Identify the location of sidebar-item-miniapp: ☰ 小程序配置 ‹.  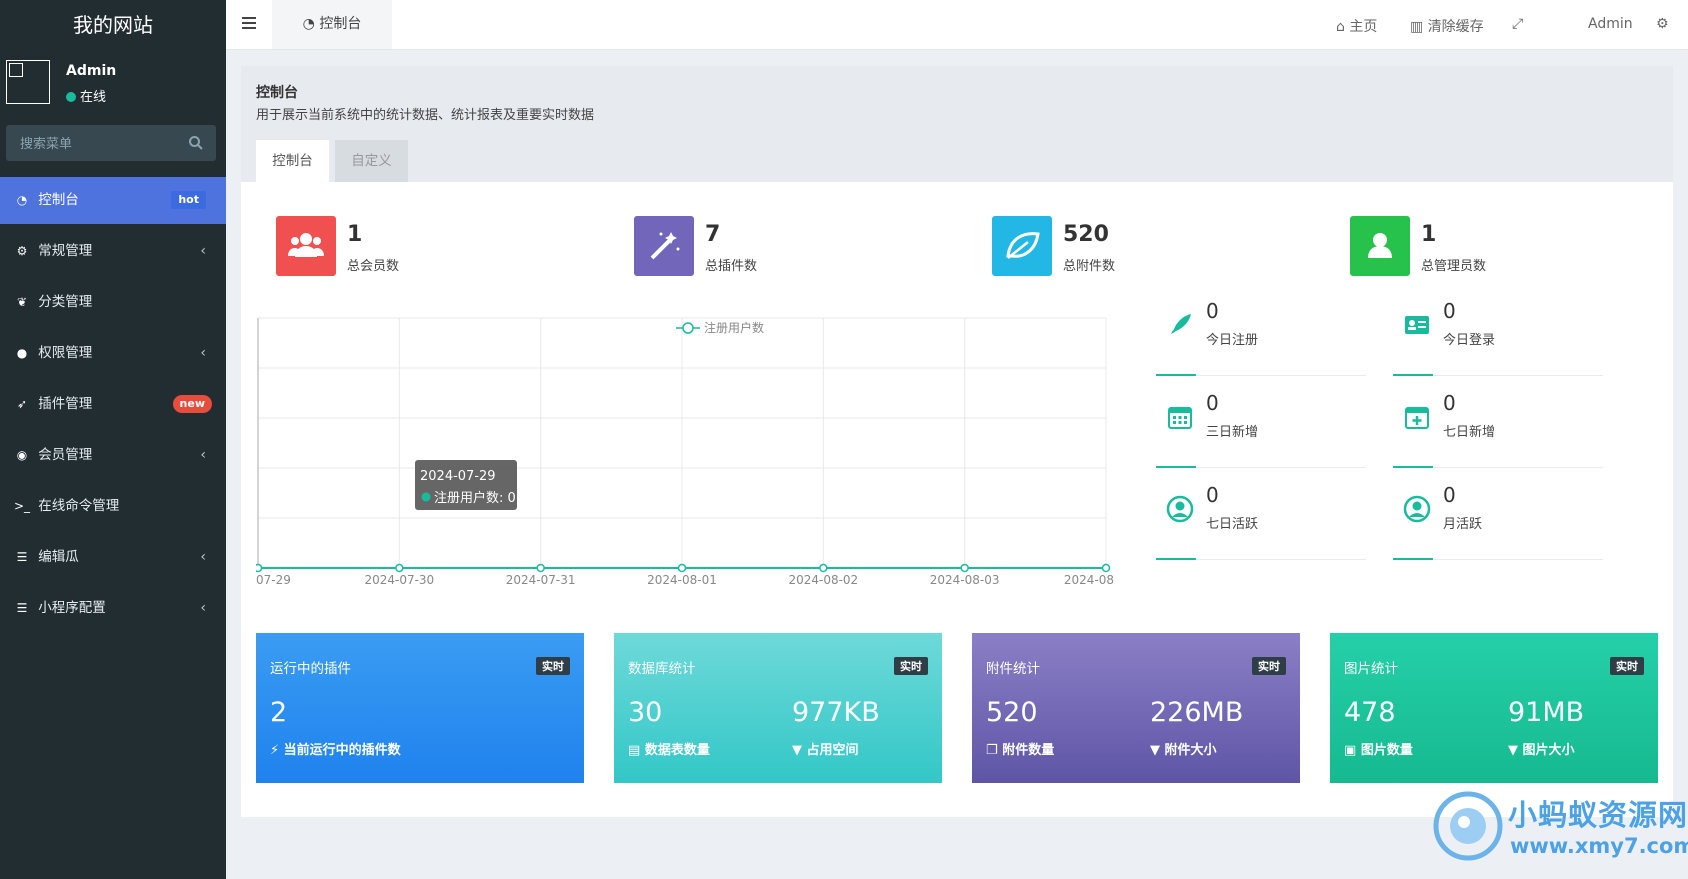
(113, 608).